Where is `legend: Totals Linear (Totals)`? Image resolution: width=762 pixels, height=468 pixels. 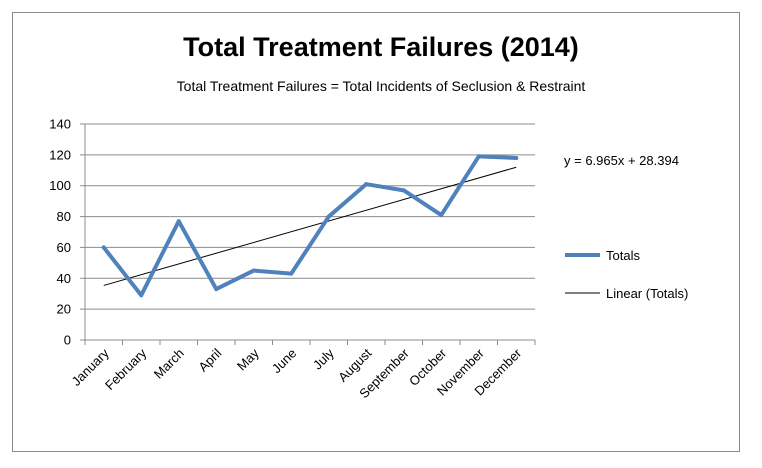
legend: Totals Linear (Totals) is located at coordinates (626, 274).